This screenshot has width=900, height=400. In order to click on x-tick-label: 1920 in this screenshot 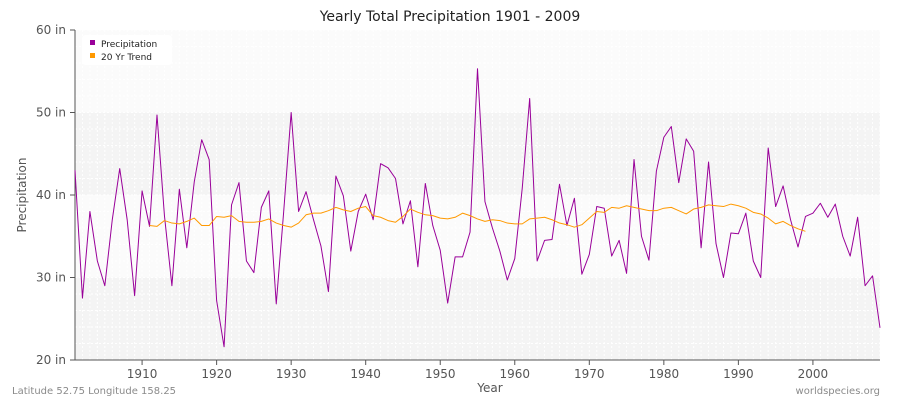, I will do `click(216, 374)`.